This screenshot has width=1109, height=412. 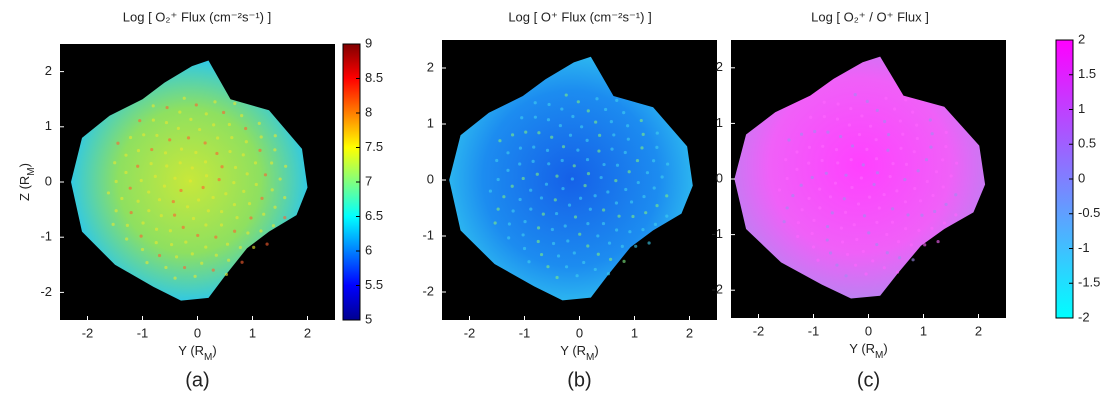 I want to click on x-axis-label-text: Y (R, so click(x=573, y=350).